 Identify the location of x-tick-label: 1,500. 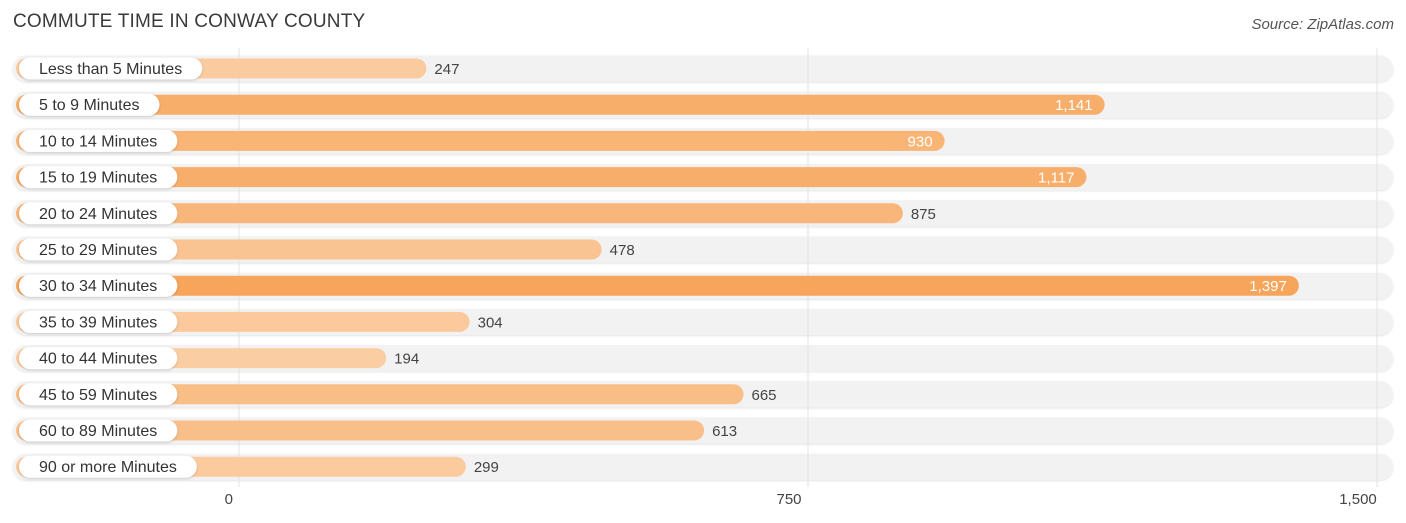
(1358, 499).